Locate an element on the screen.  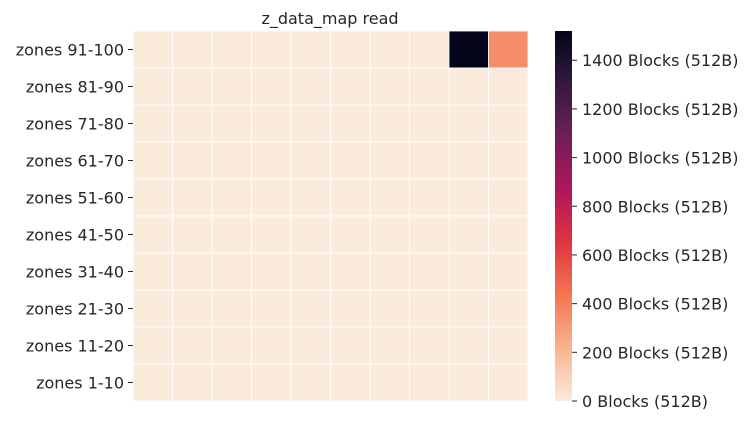
y-tick-label: zones 11-20 is located at coordinates (75, 346).